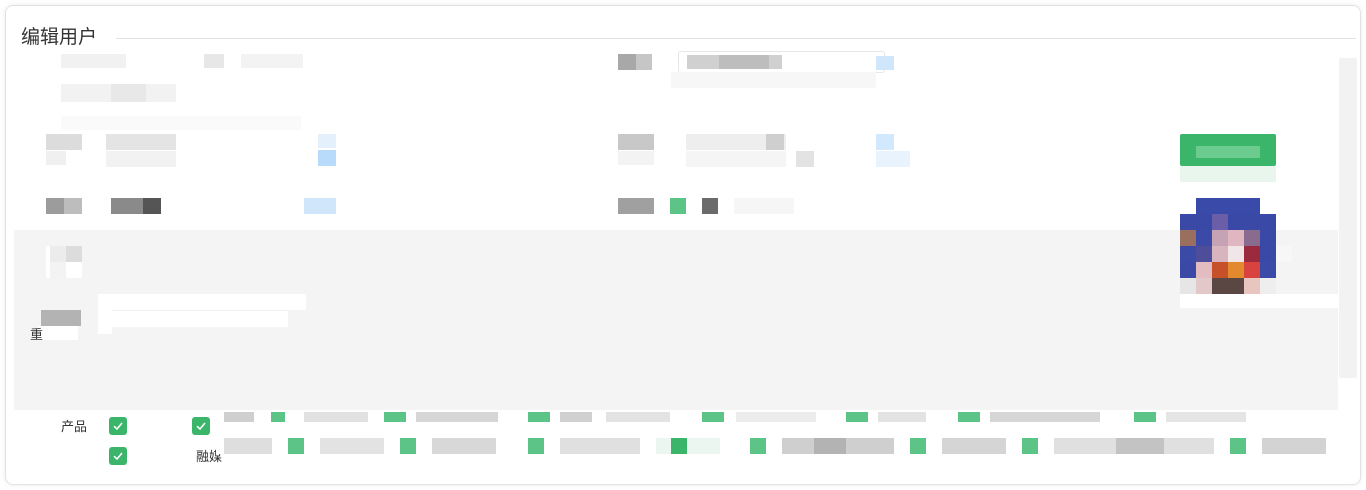 Image resolution: width=1366 pixels, height=490 pixels. I want to click on scrollbar, so click(1348, 218).